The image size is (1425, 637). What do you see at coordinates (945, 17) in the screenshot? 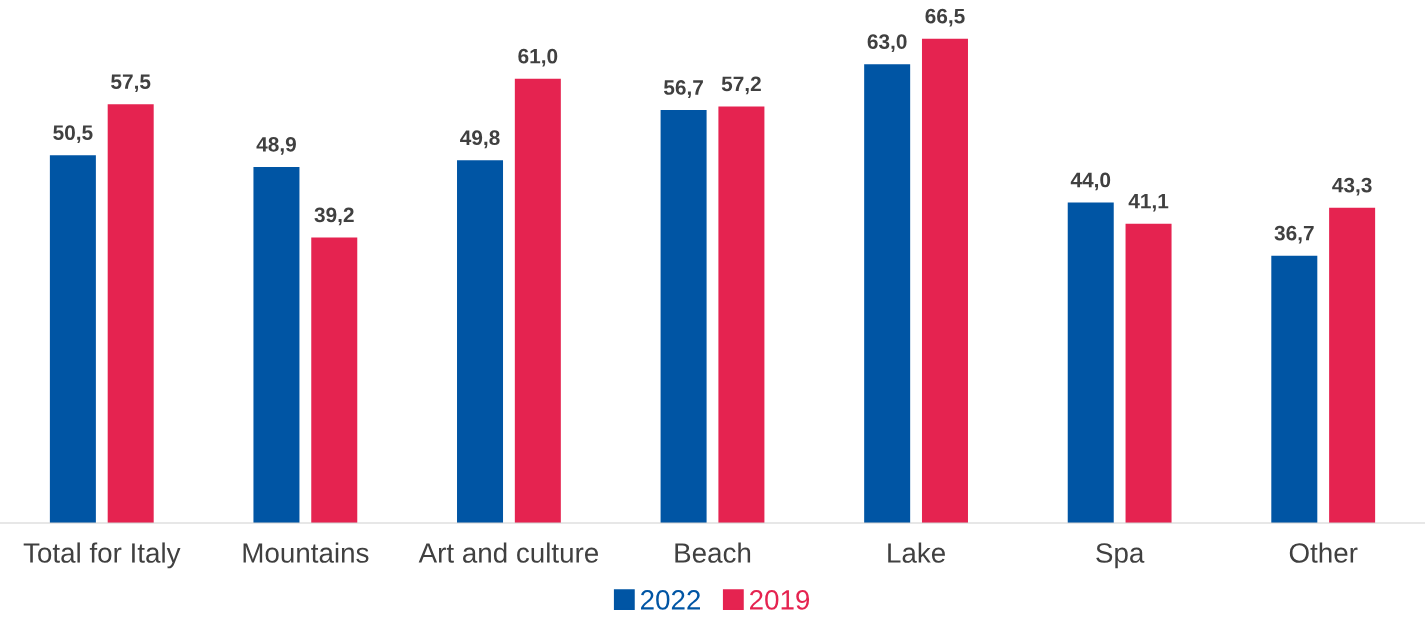
I see `data-label: 66,5` at bounding box center [945, 17].